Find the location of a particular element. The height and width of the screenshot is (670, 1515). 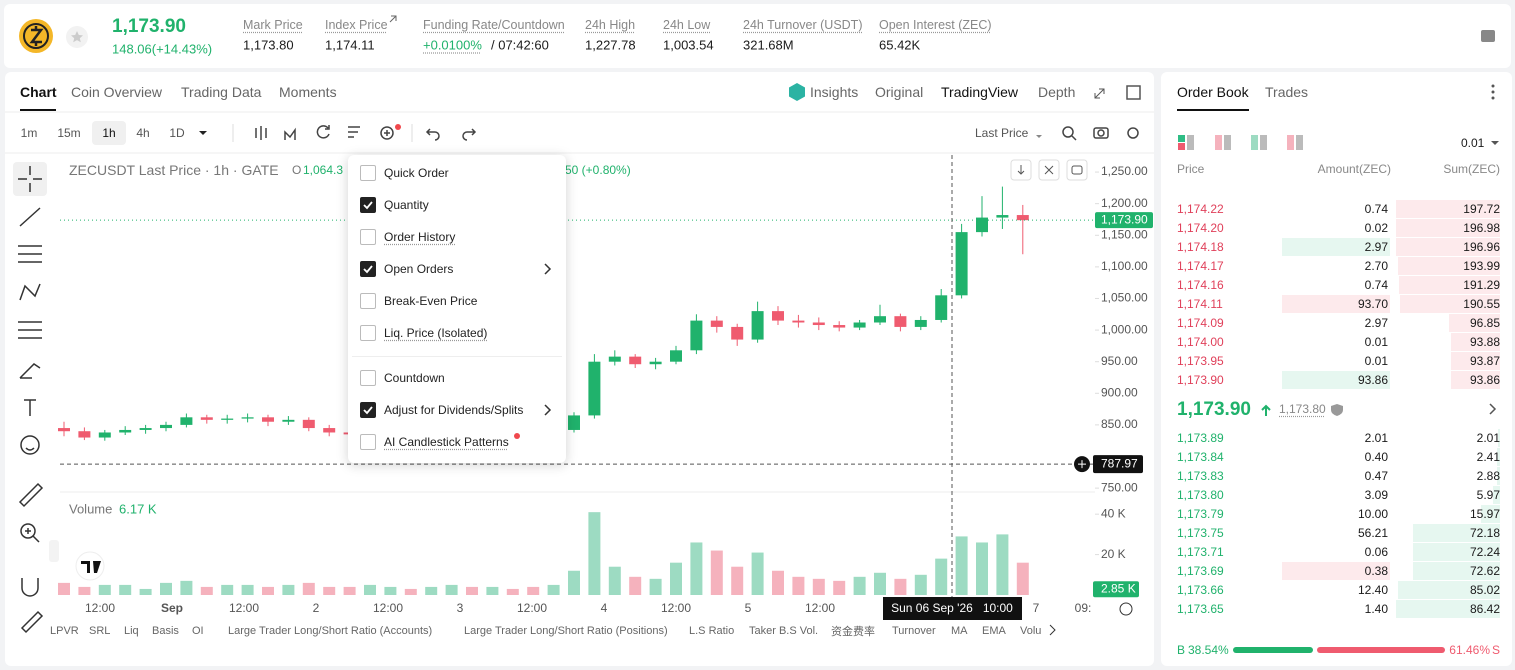

view-tab: Depth is located at coordinates (1057, 92).